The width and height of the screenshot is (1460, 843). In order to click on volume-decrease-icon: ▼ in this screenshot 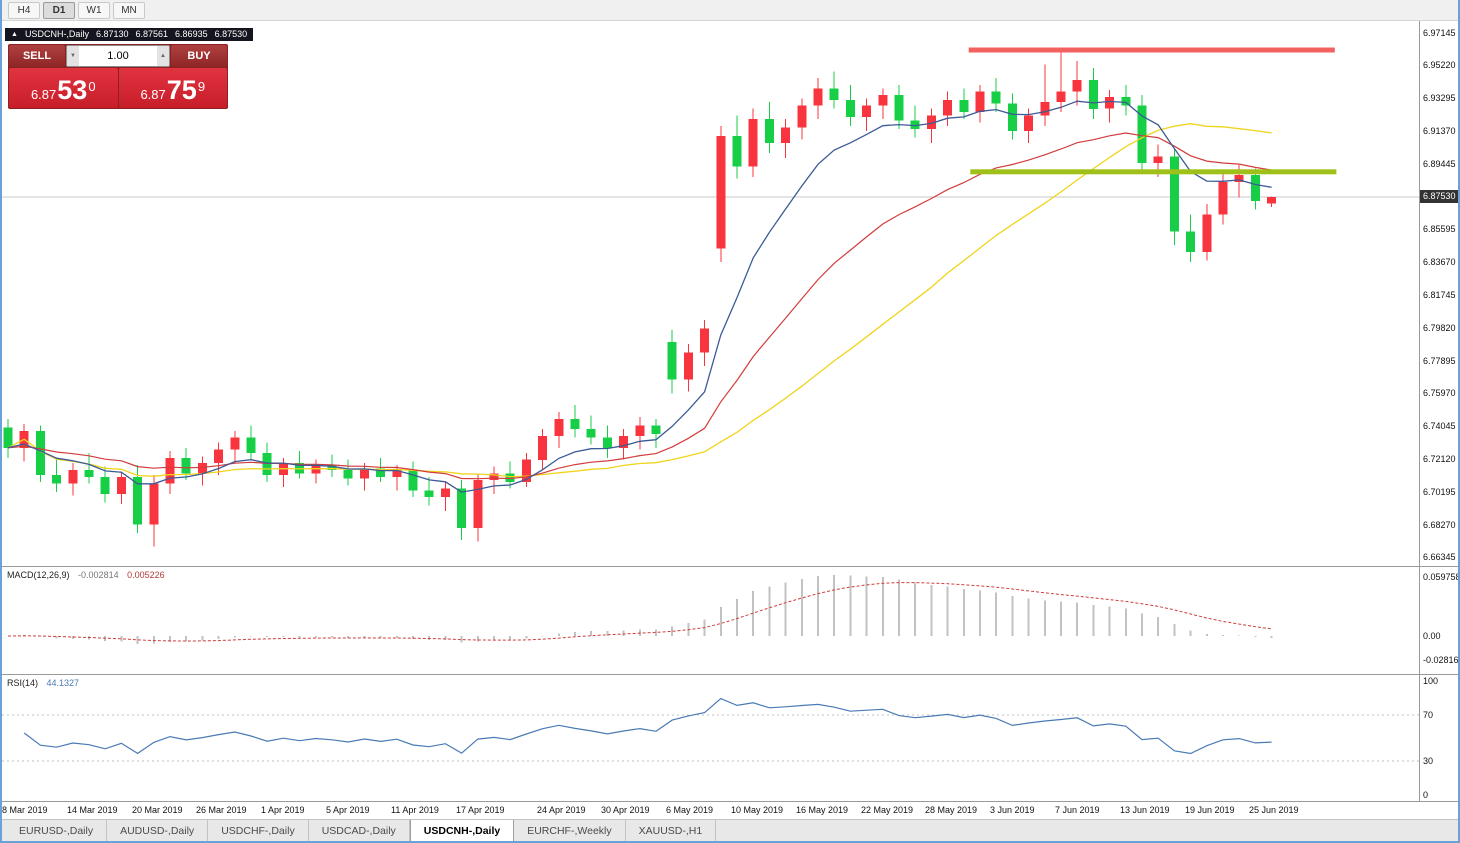, I will do `click(73, 56)`.